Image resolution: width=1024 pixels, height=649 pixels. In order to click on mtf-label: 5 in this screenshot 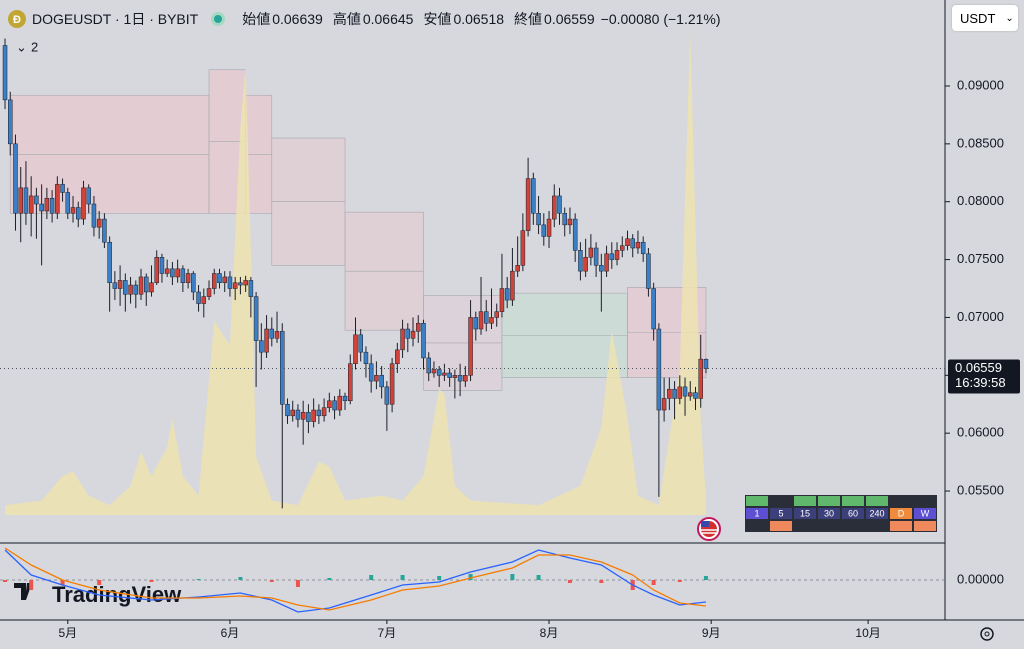, I will do `click(780, 513)`.